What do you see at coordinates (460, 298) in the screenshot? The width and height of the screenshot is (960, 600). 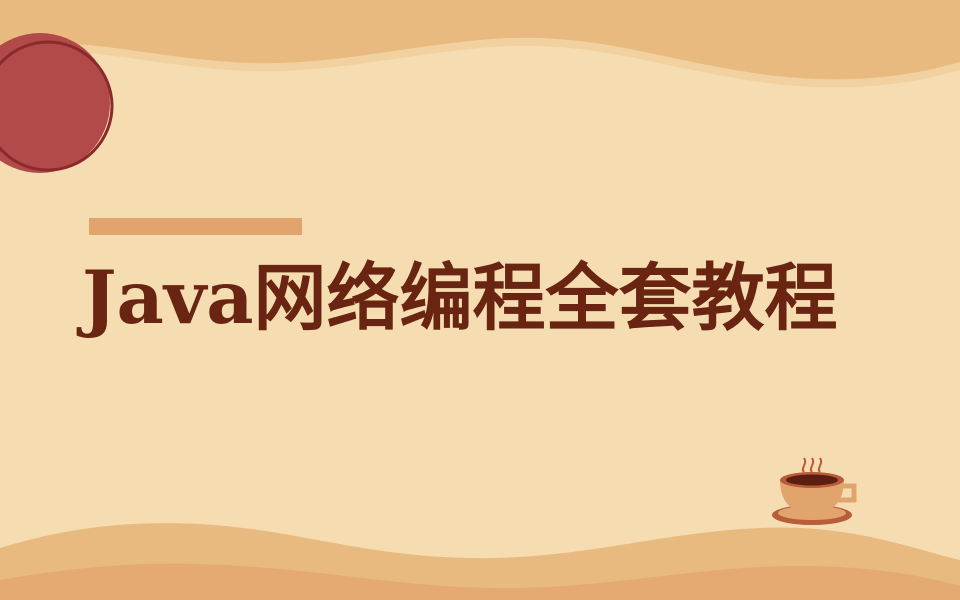 I see `page-title: Java网络编程全套教程` at bounding box center [460, 298].